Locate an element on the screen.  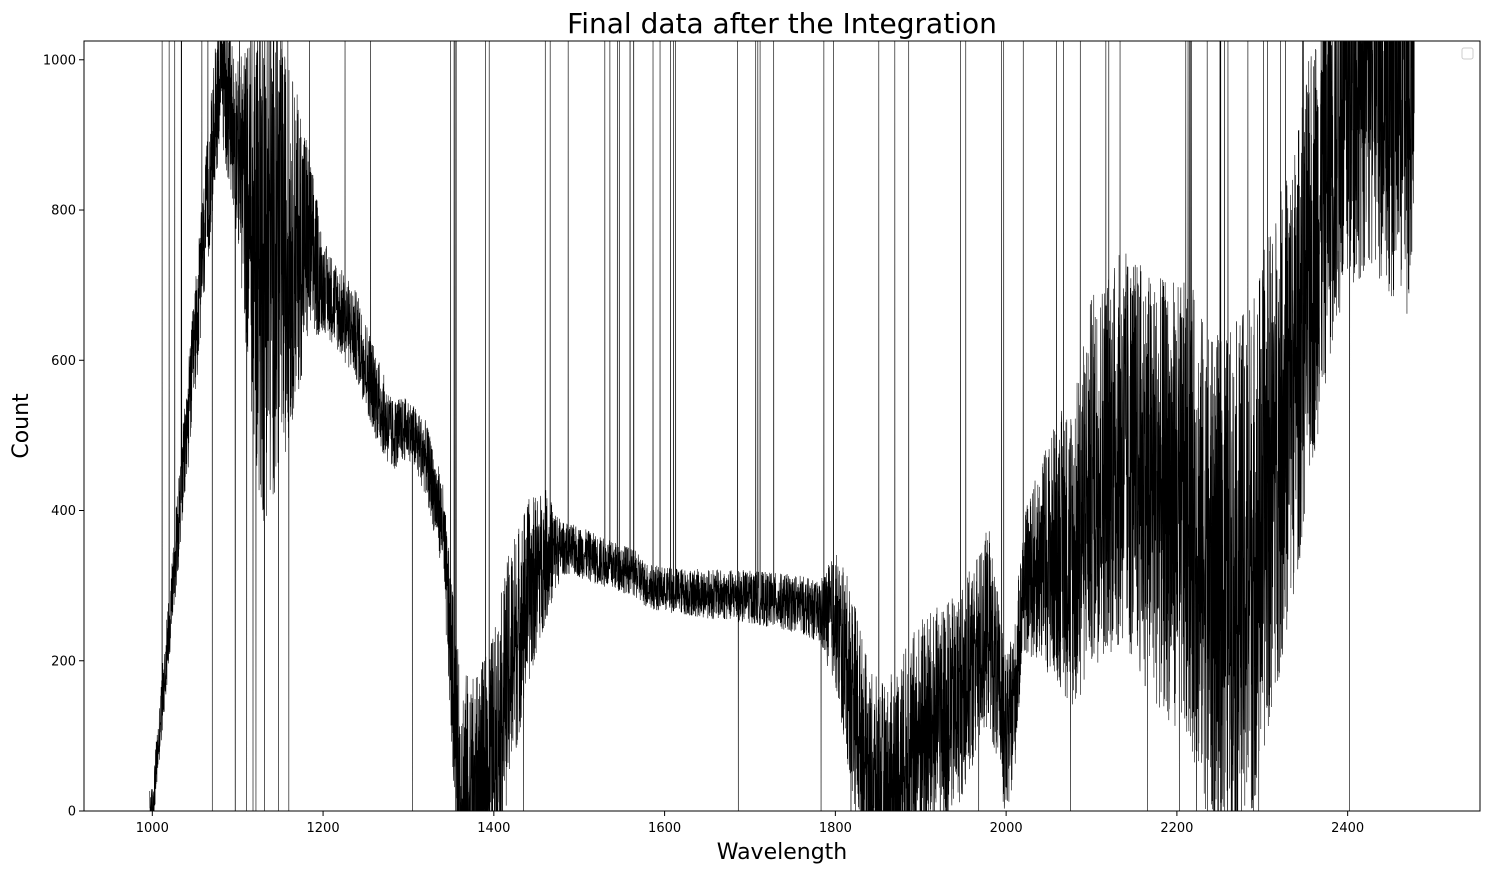
legend-box is located at coordinates (1467, 53).